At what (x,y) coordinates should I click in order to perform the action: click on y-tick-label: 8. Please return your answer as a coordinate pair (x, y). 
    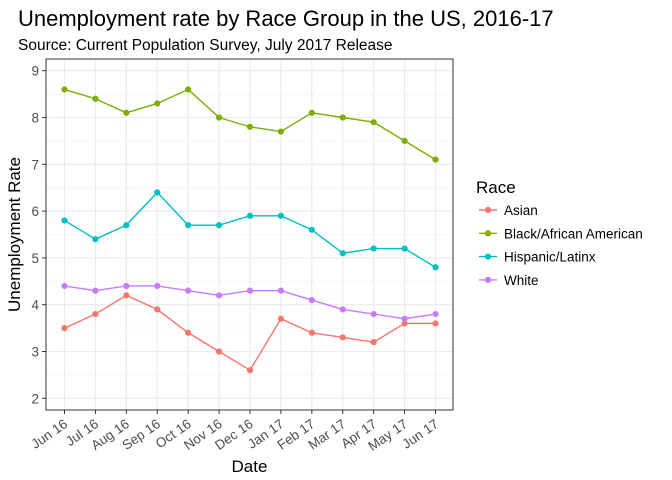
    Looking at the image, I should click on (35, 118).